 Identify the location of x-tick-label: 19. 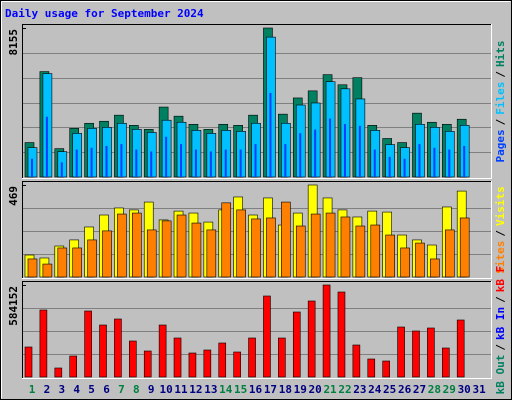
(300, 389).